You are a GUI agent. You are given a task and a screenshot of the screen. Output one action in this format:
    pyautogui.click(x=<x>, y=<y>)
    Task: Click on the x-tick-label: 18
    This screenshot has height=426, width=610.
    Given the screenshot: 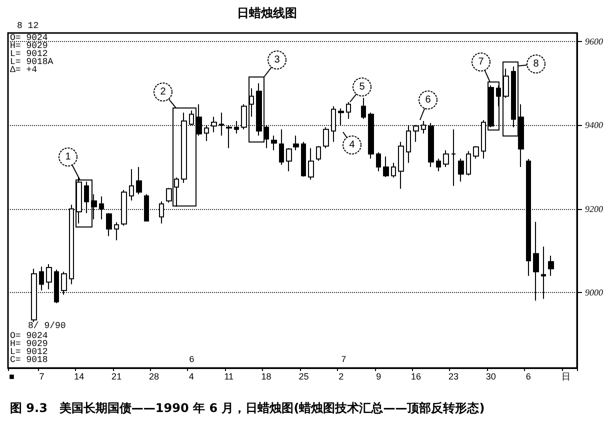 What is the action you would take?
    pyautogui.click(x=266, y=377)
    